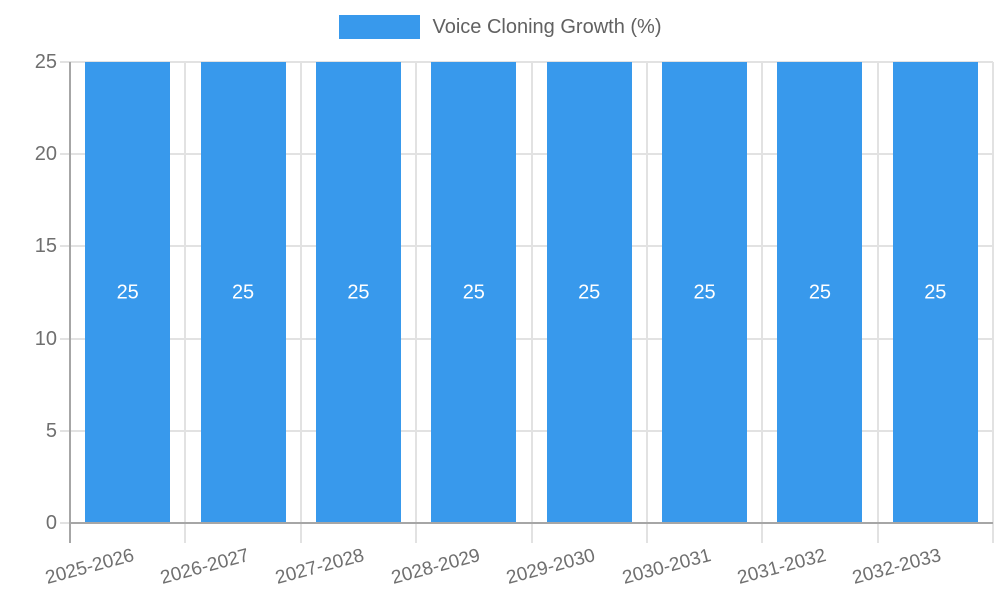  Describe the element at coordinates (51, 523) in the screenshot. I see `y-axis-tick-label: 0` at that location.